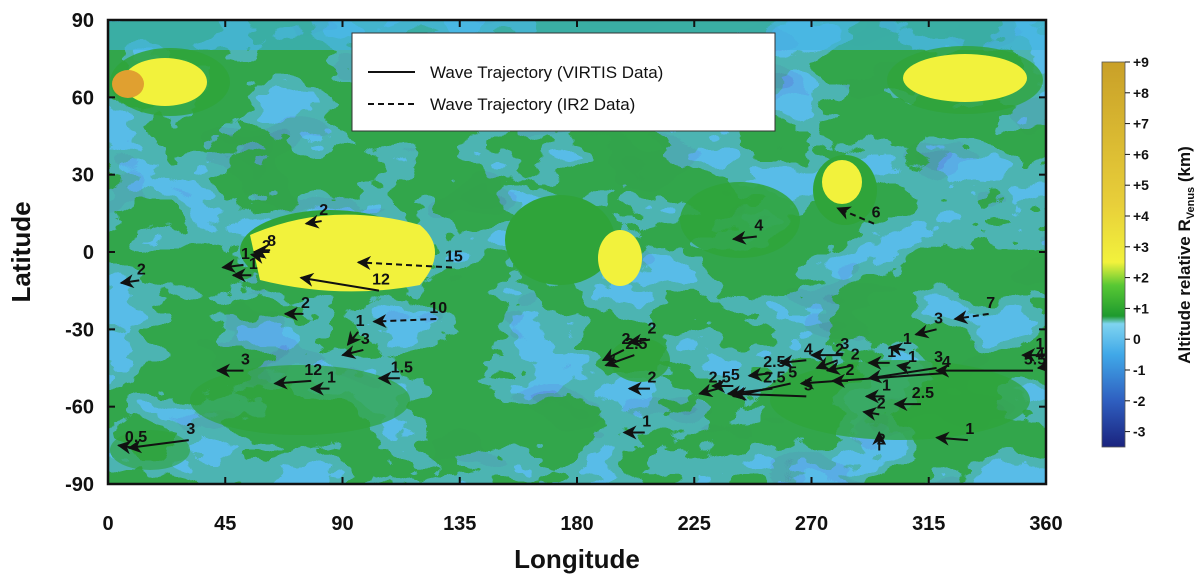 Image resolution: width=1200 pixels, height=587 pixels. Describe the element at coordinates (79, 485) in the screenshot. I see `y-tick-label: -90` at that location.